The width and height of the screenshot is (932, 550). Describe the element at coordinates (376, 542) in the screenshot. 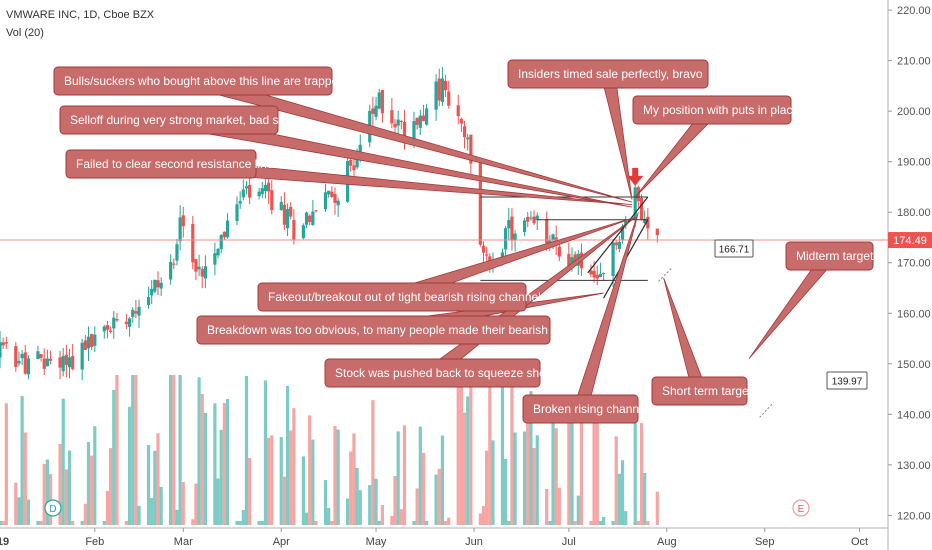

I see `x-tick-label: May` at that location.